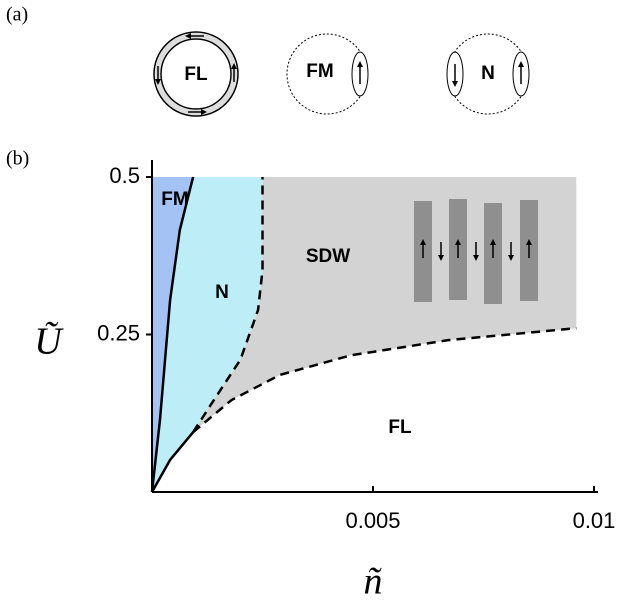 This screenshot has height=607, width=639. What do you see at coordinates (476, 251) in the screenshot?
I see `sdw-inset` at bounding box center [476, 251].